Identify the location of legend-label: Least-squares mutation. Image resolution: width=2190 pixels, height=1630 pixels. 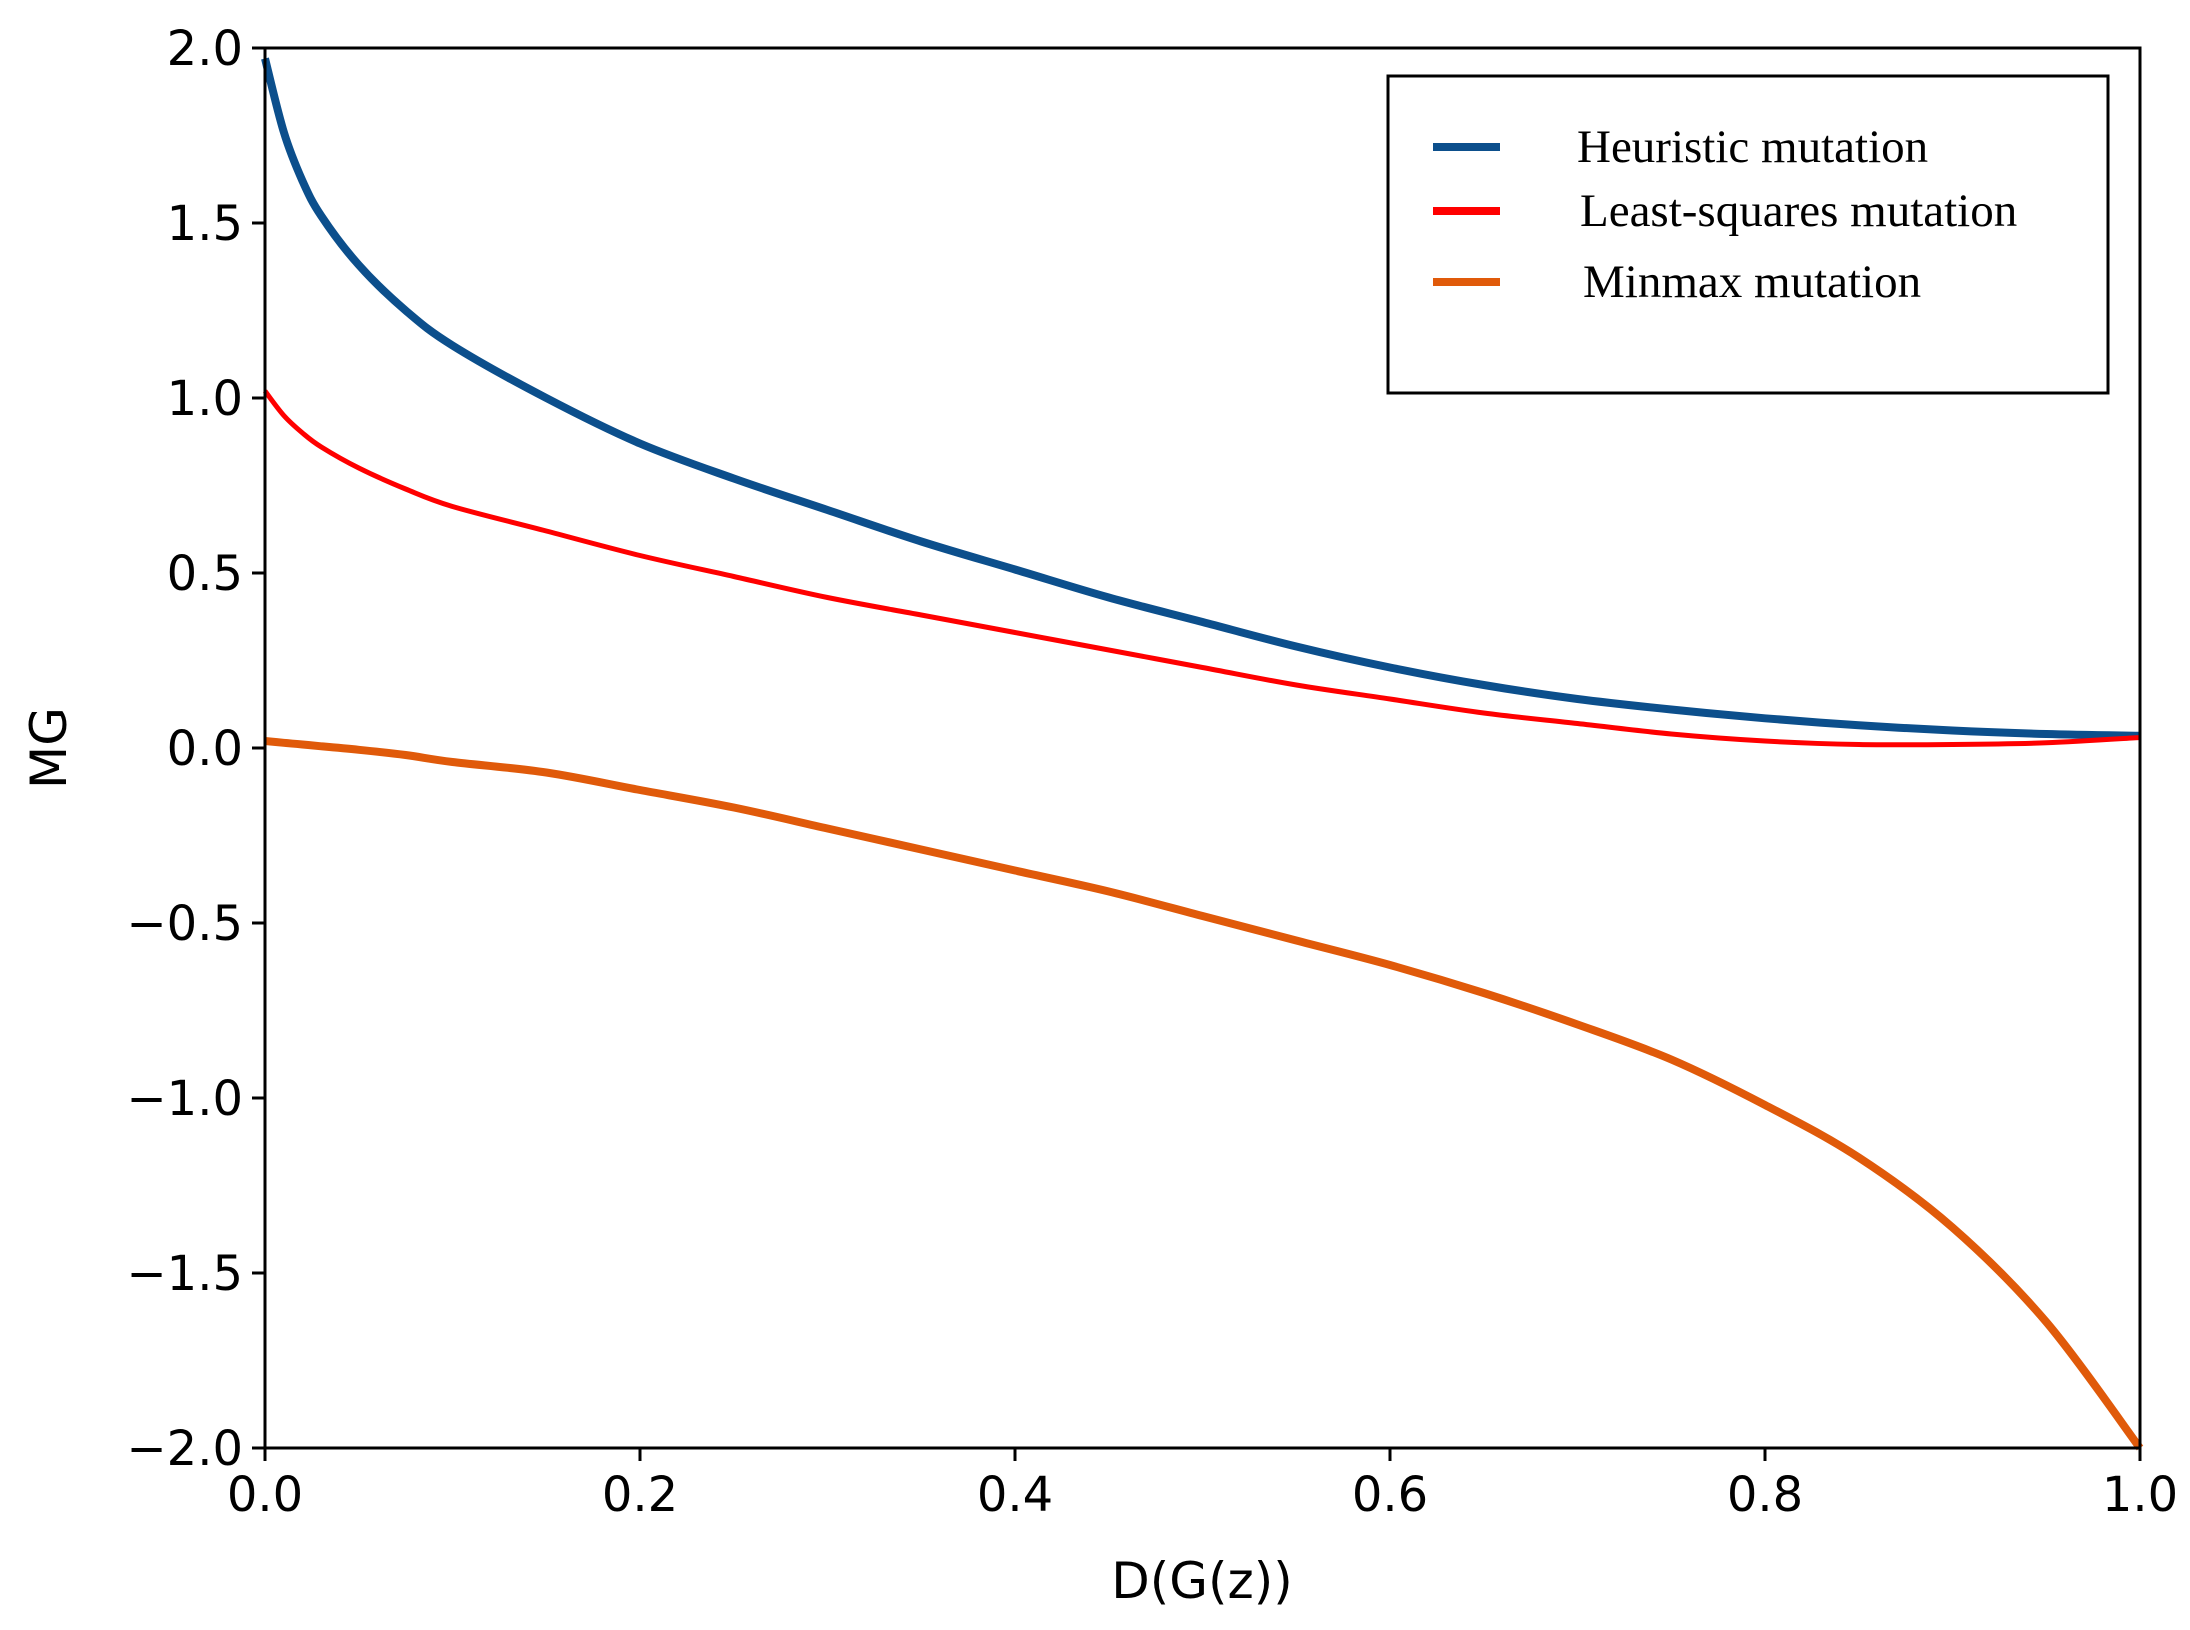
(1798, 211).